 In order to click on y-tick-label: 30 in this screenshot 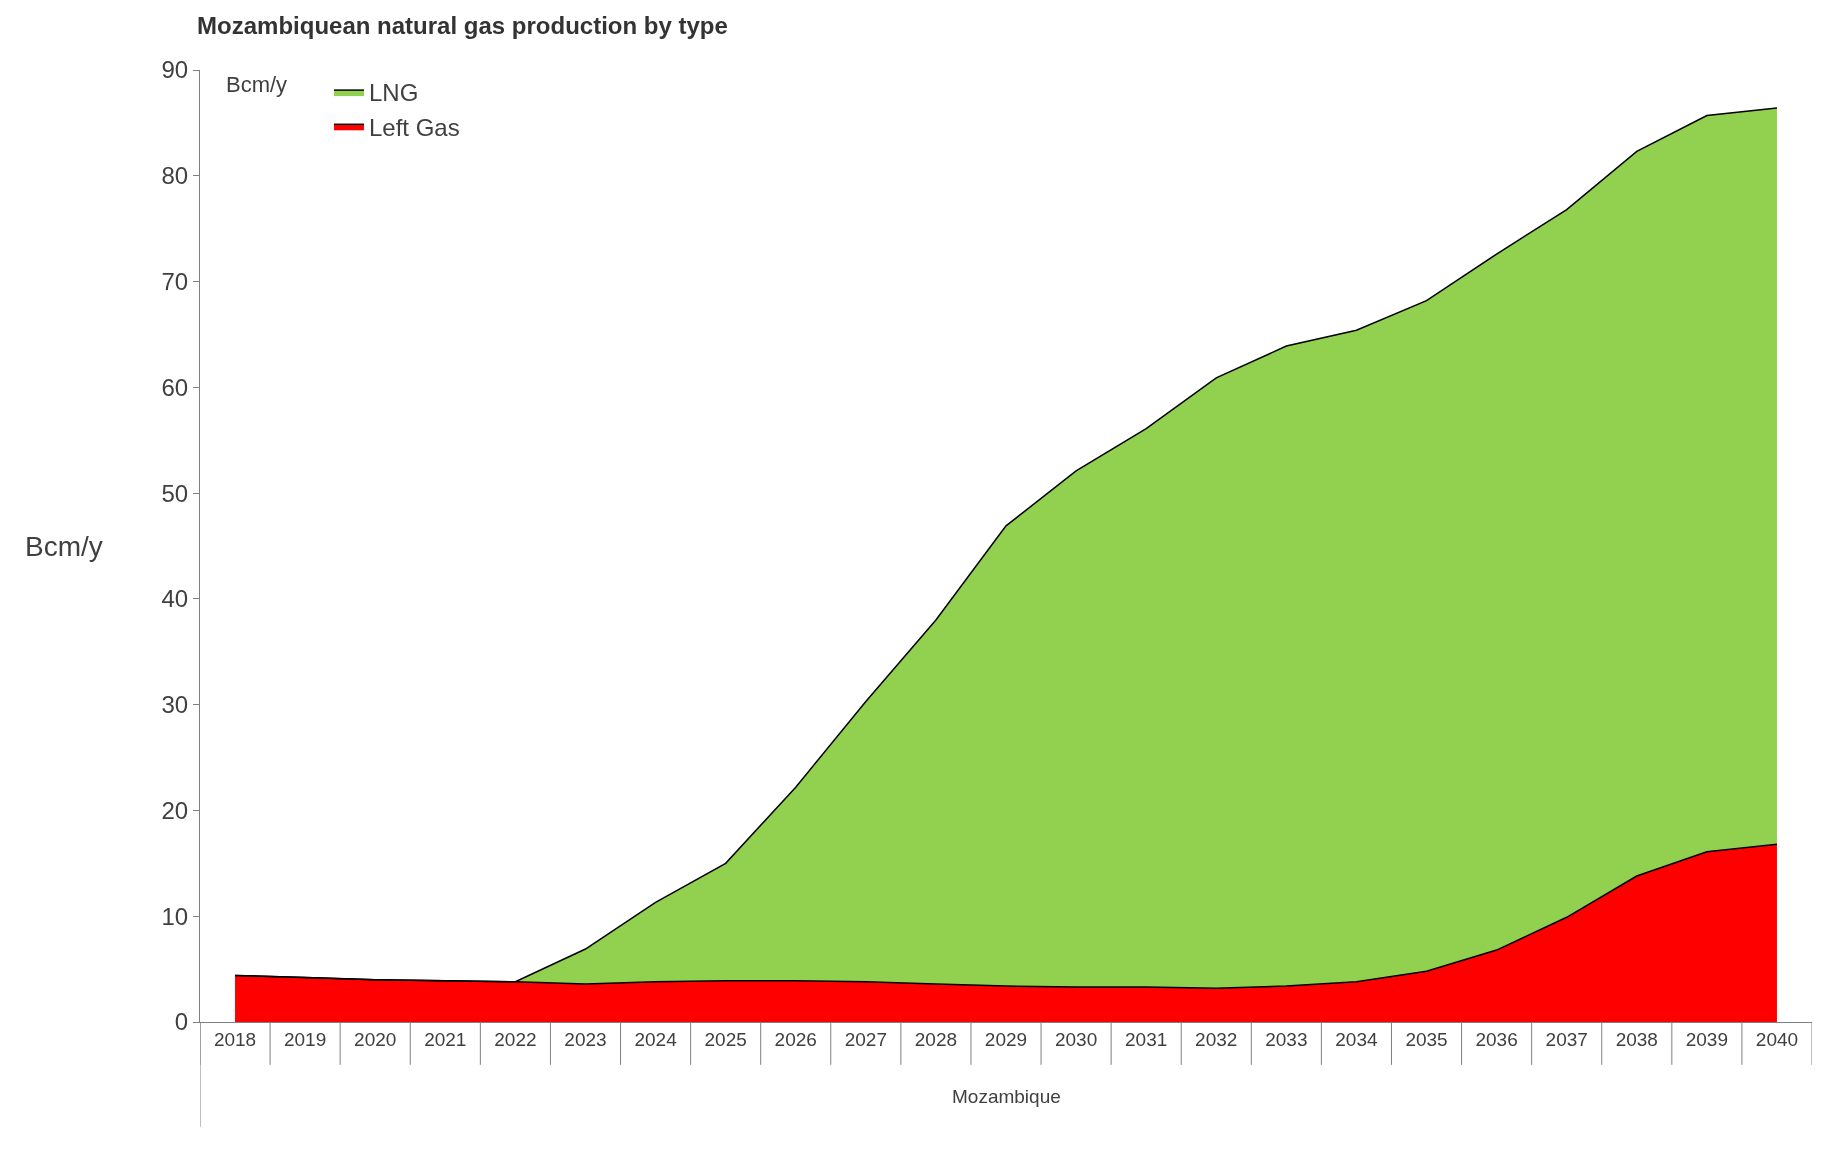, I will do `click(175, 705)`.